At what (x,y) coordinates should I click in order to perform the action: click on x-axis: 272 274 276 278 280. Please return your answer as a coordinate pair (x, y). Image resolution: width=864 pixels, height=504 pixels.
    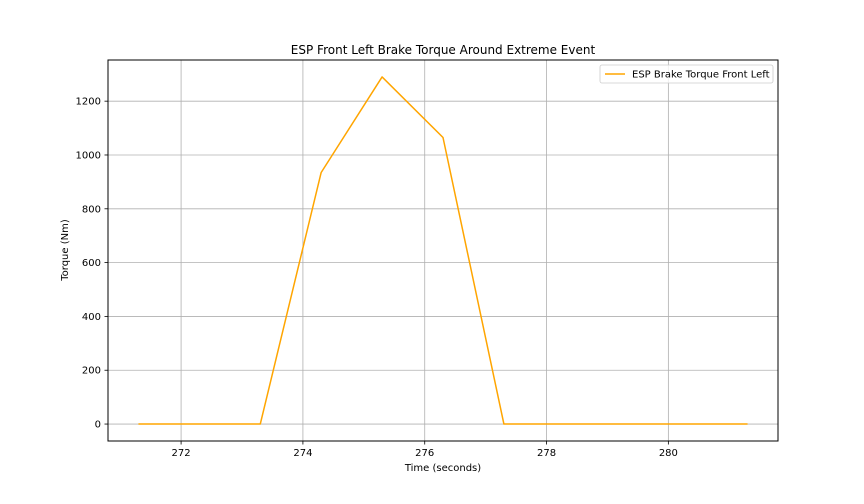
    Looking at the image, I should click on (425, 450).